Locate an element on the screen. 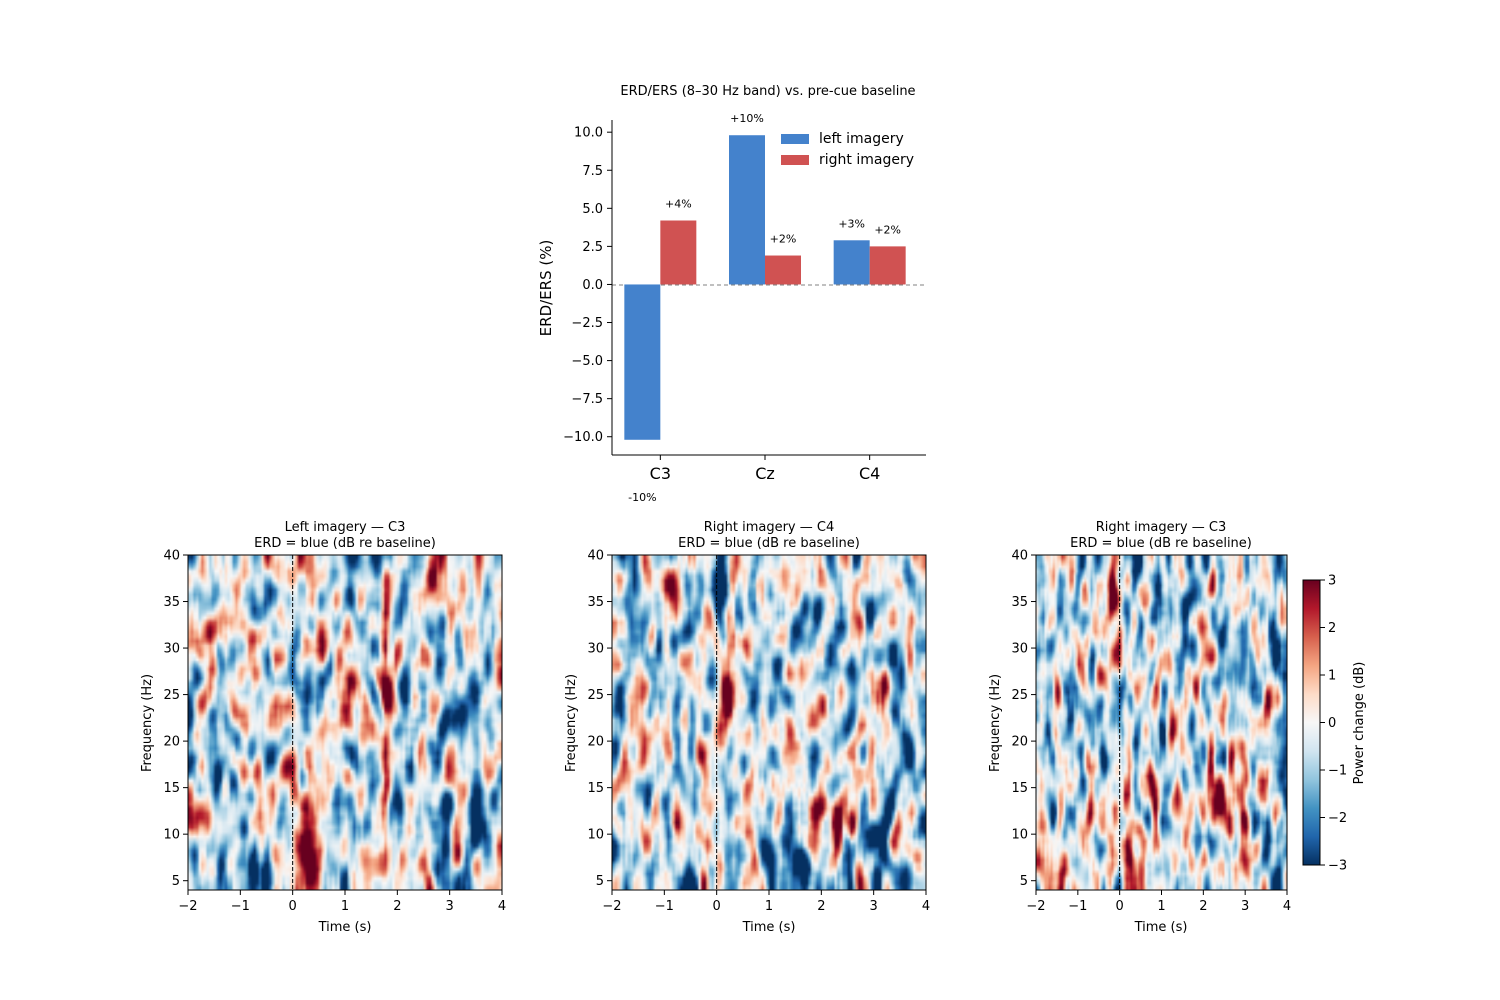 The width and height of the screenshot is (1500, 1000). heatmap-2-axes: −2 −1 0 1 2 3 4 5 10 15 20 25 30 35 40 is located at coordinates (758, 732).